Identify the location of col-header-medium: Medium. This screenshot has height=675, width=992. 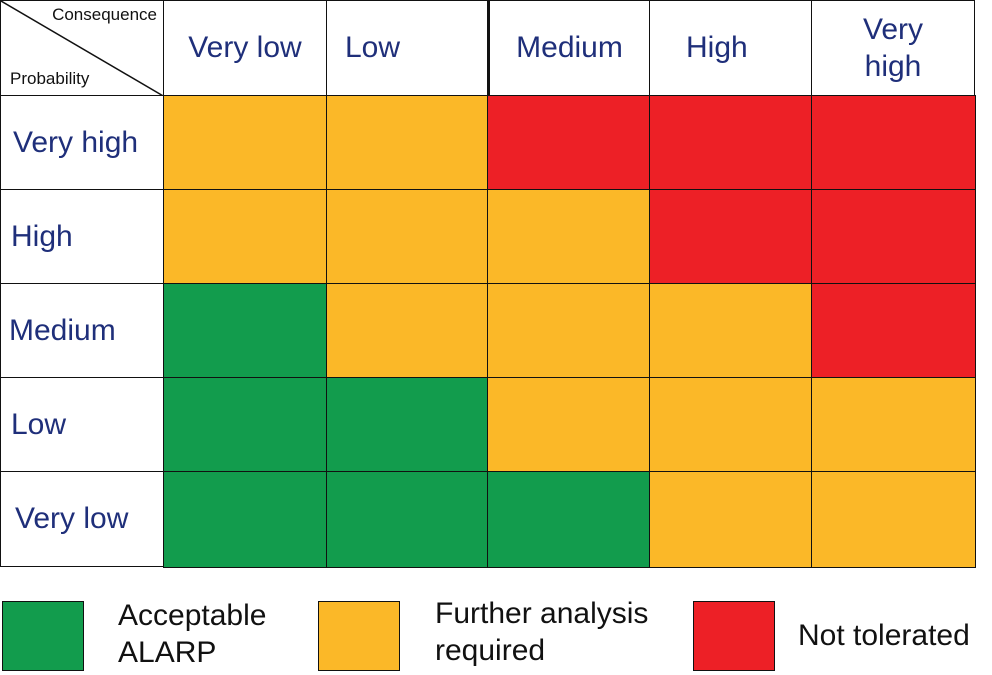
(568, 48).